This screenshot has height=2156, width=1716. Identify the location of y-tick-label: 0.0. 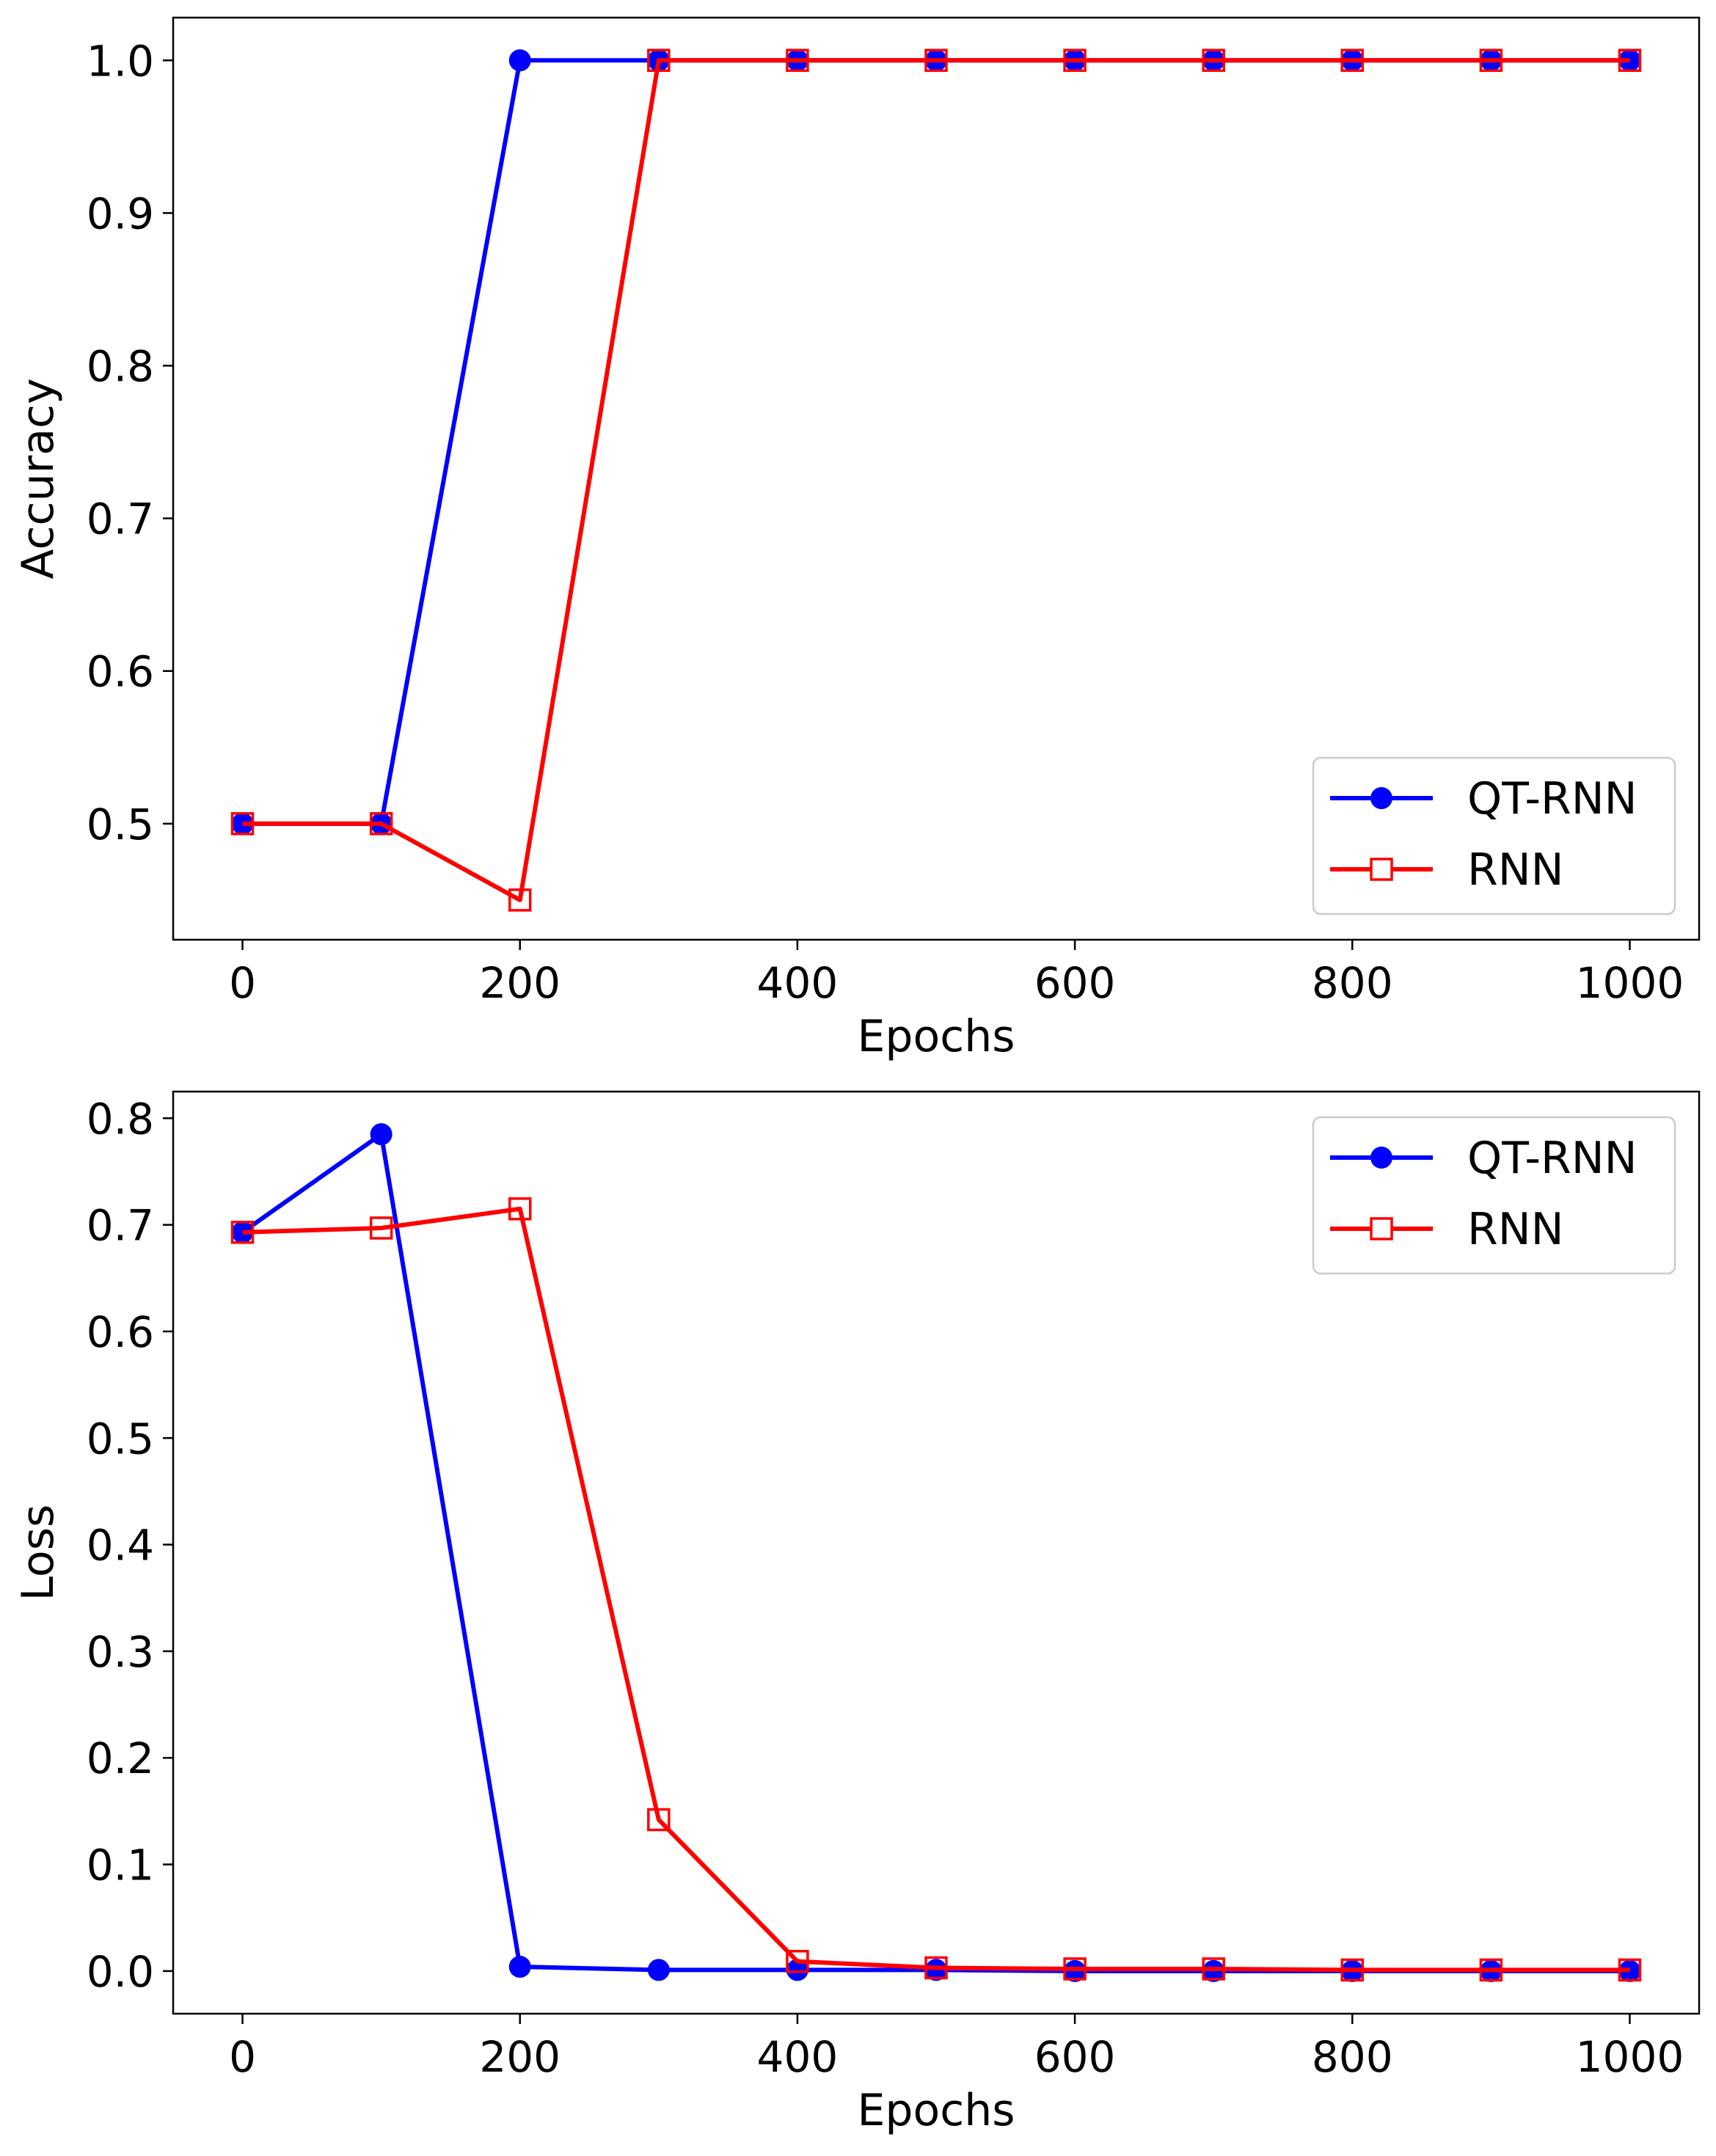
(120, 1972).